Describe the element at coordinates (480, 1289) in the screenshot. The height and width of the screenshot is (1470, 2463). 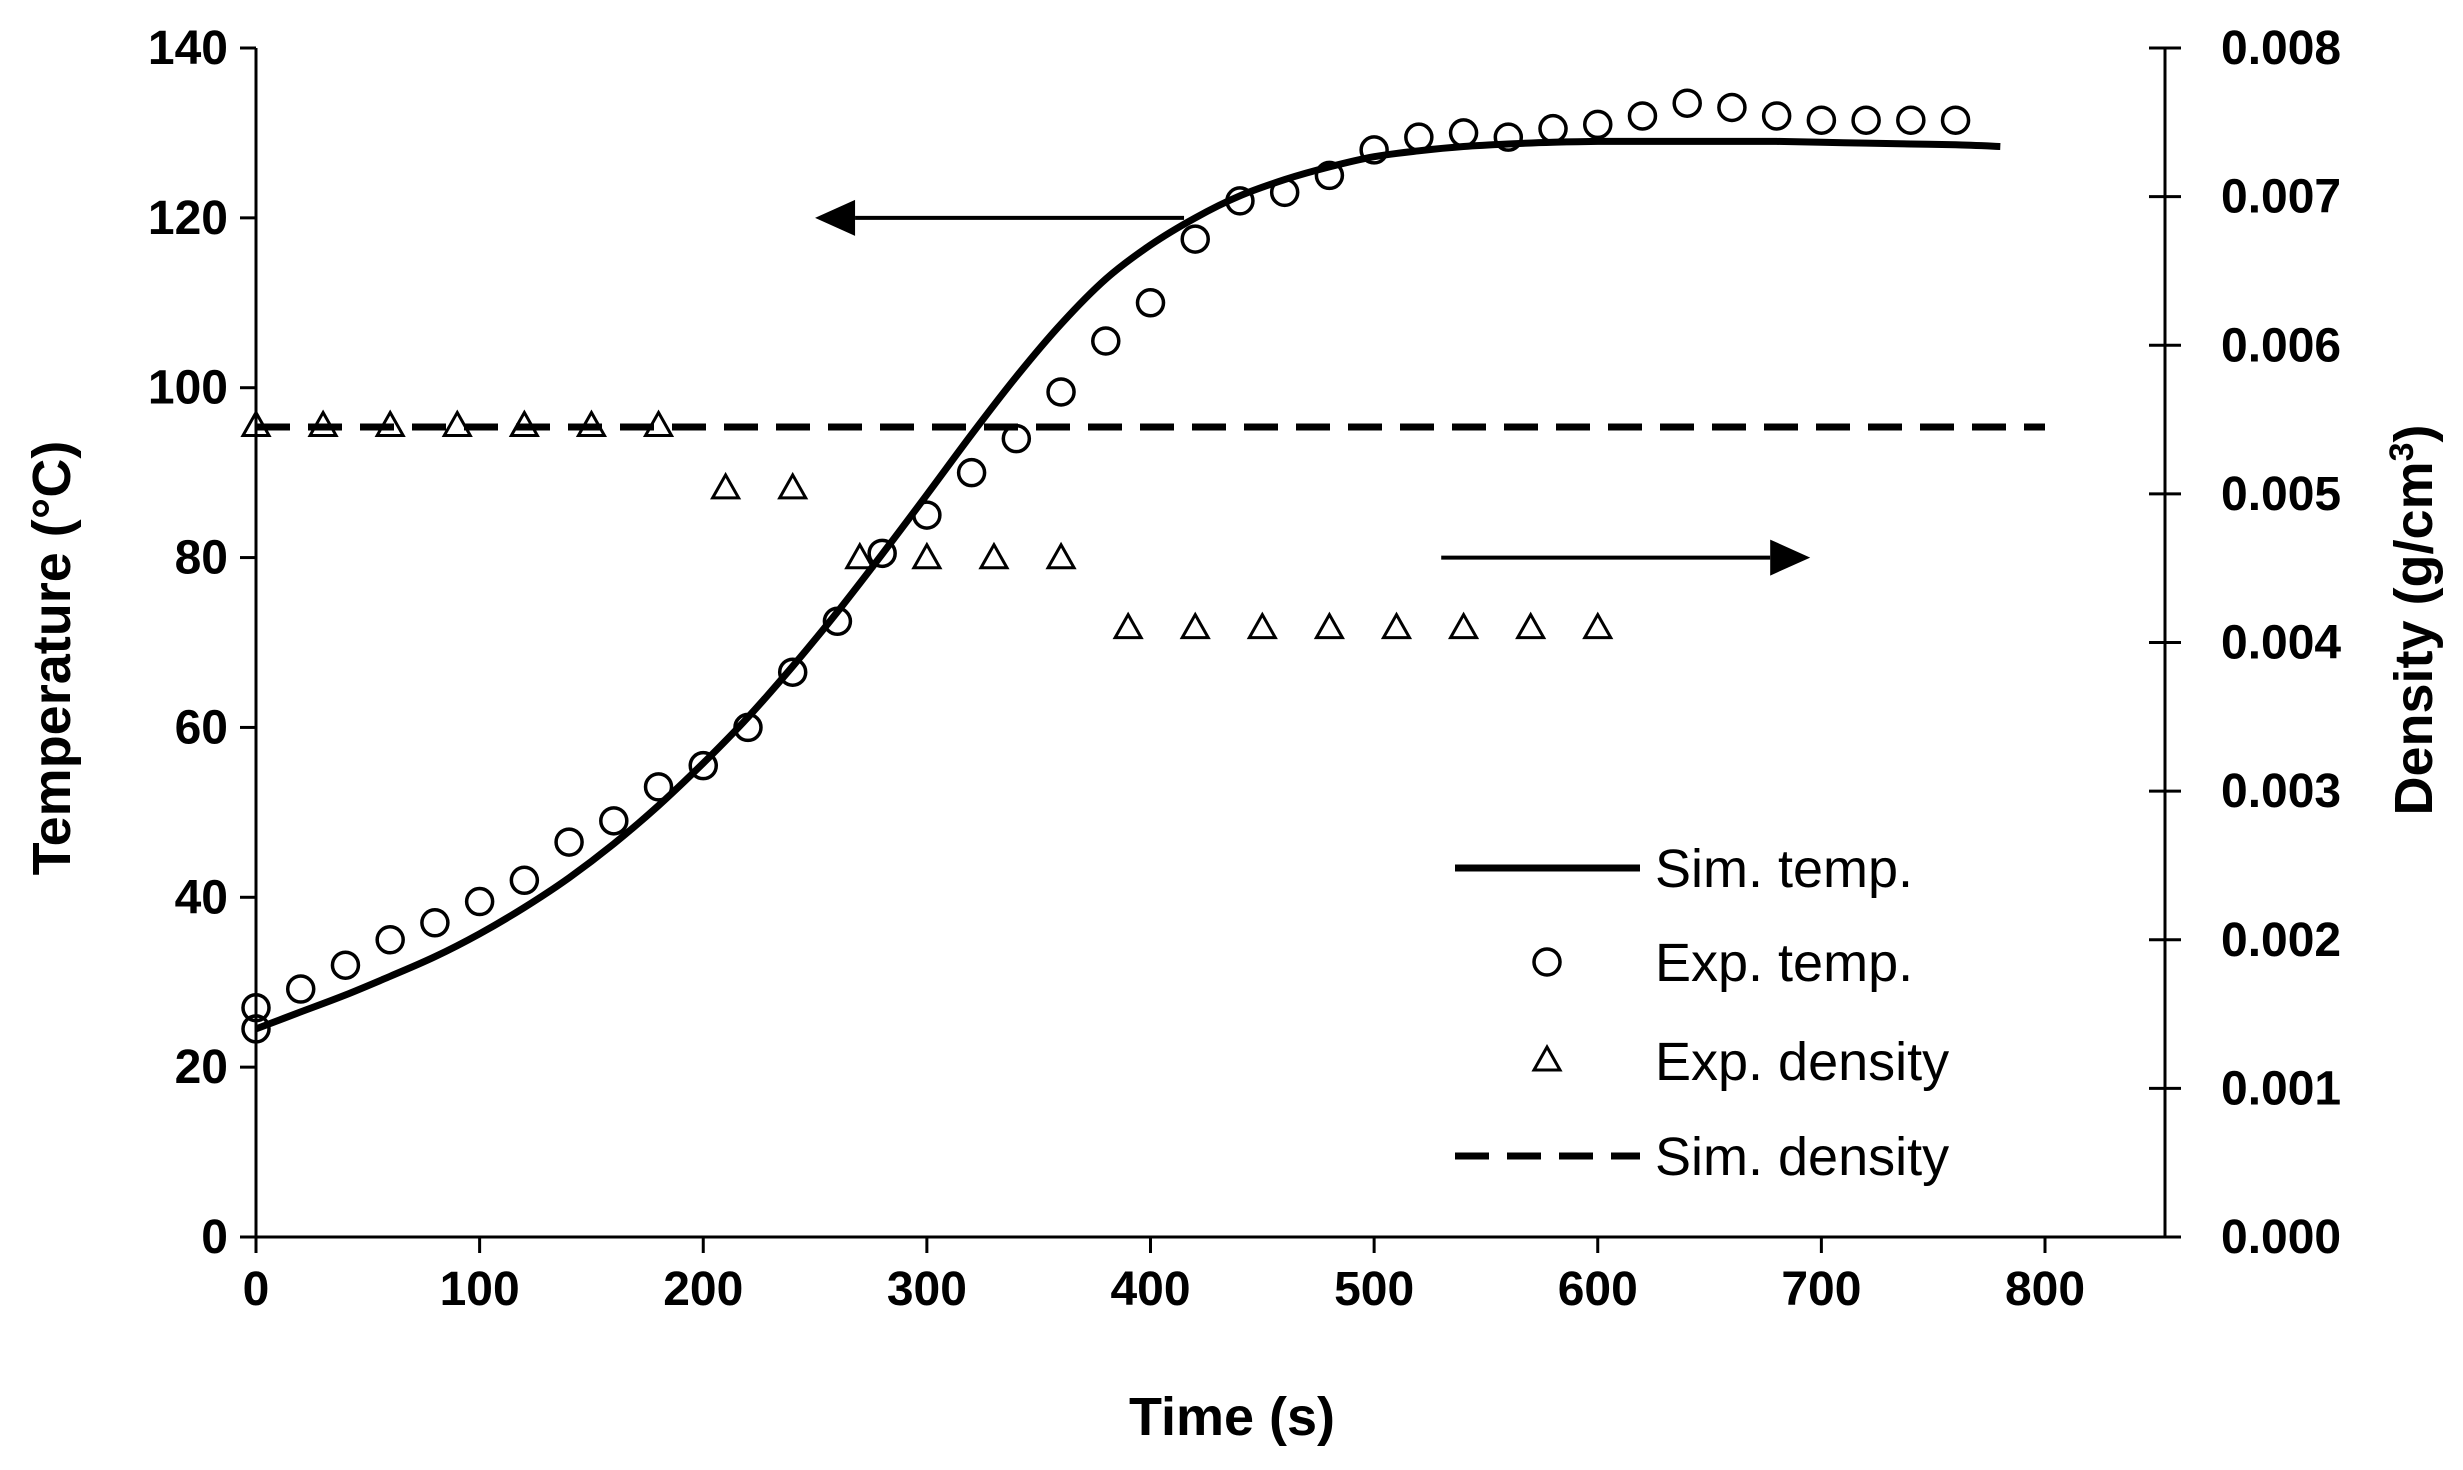
I see `x-tick-label: 100` at that location.